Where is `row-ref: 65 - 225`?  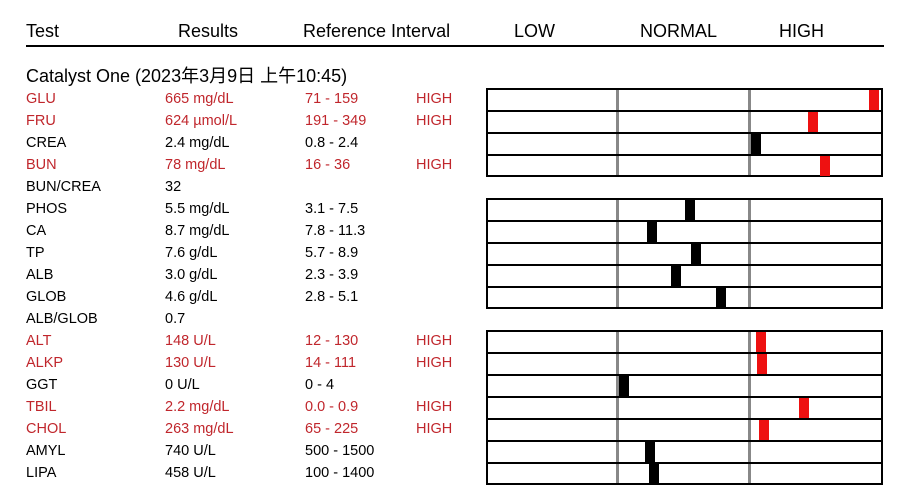 row-ref: 65 - 225 is located at coordinates (332, 429).